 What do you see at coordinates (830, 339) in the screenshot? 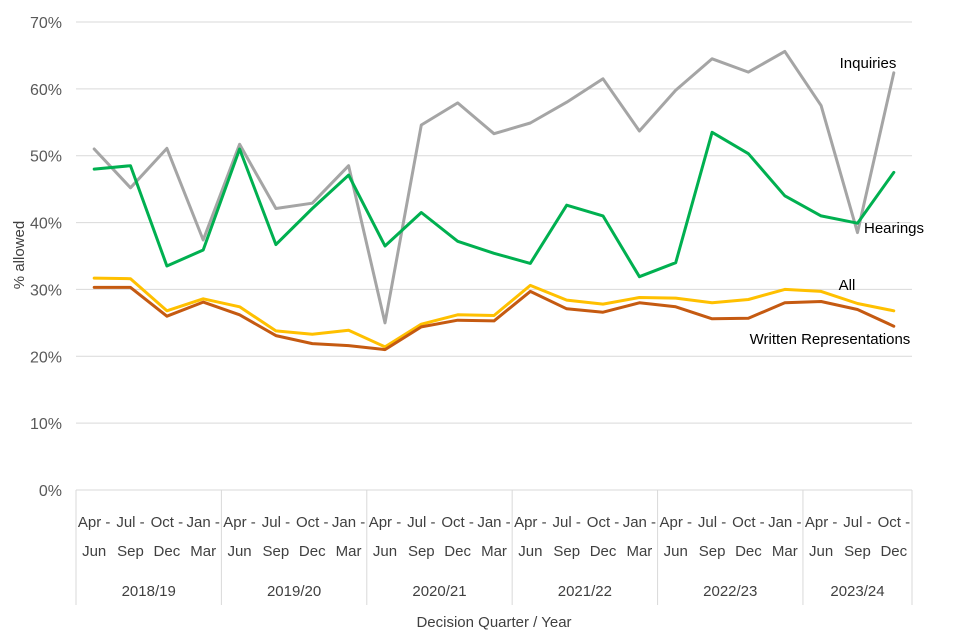
I see `series-label: Written Representations` at bounding box center [830, 339].